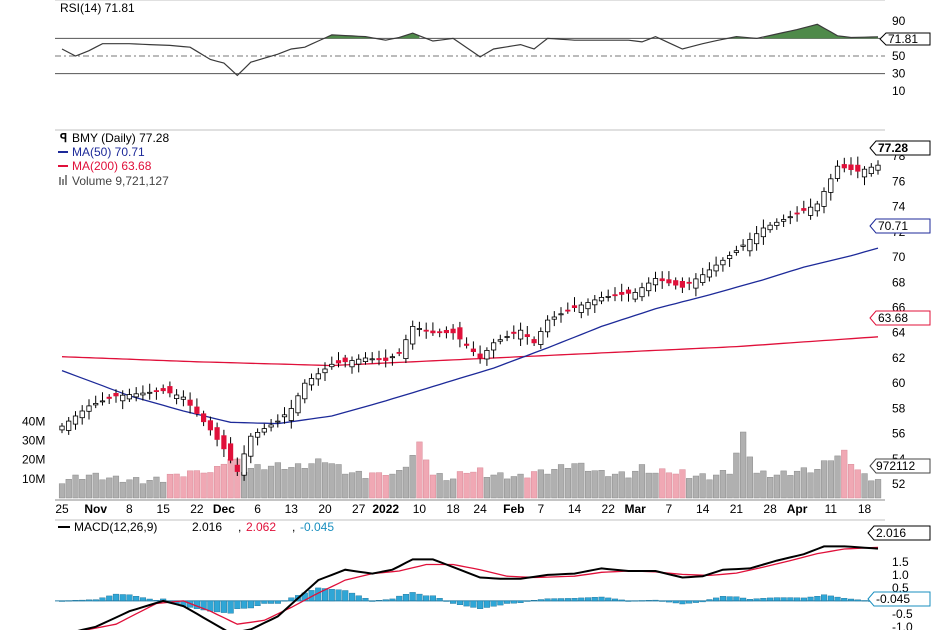  Describe the element at coordinates (293, 527) in the screenshot. I see `macd-legend-sep2: ,` at that location.